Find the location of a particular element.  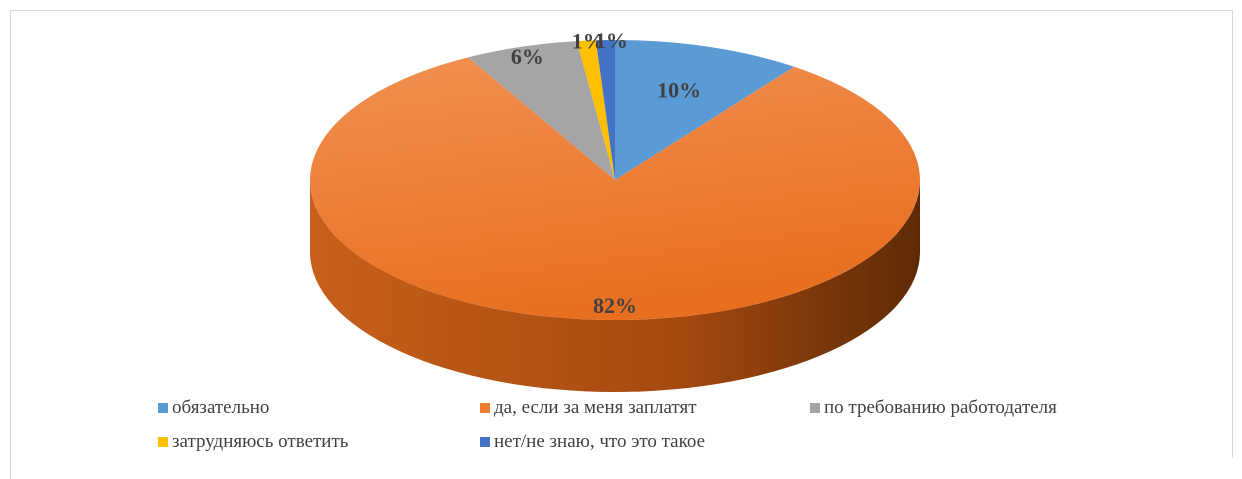

legend-label: по требованию работодателя is located at coordinates (940, 407).